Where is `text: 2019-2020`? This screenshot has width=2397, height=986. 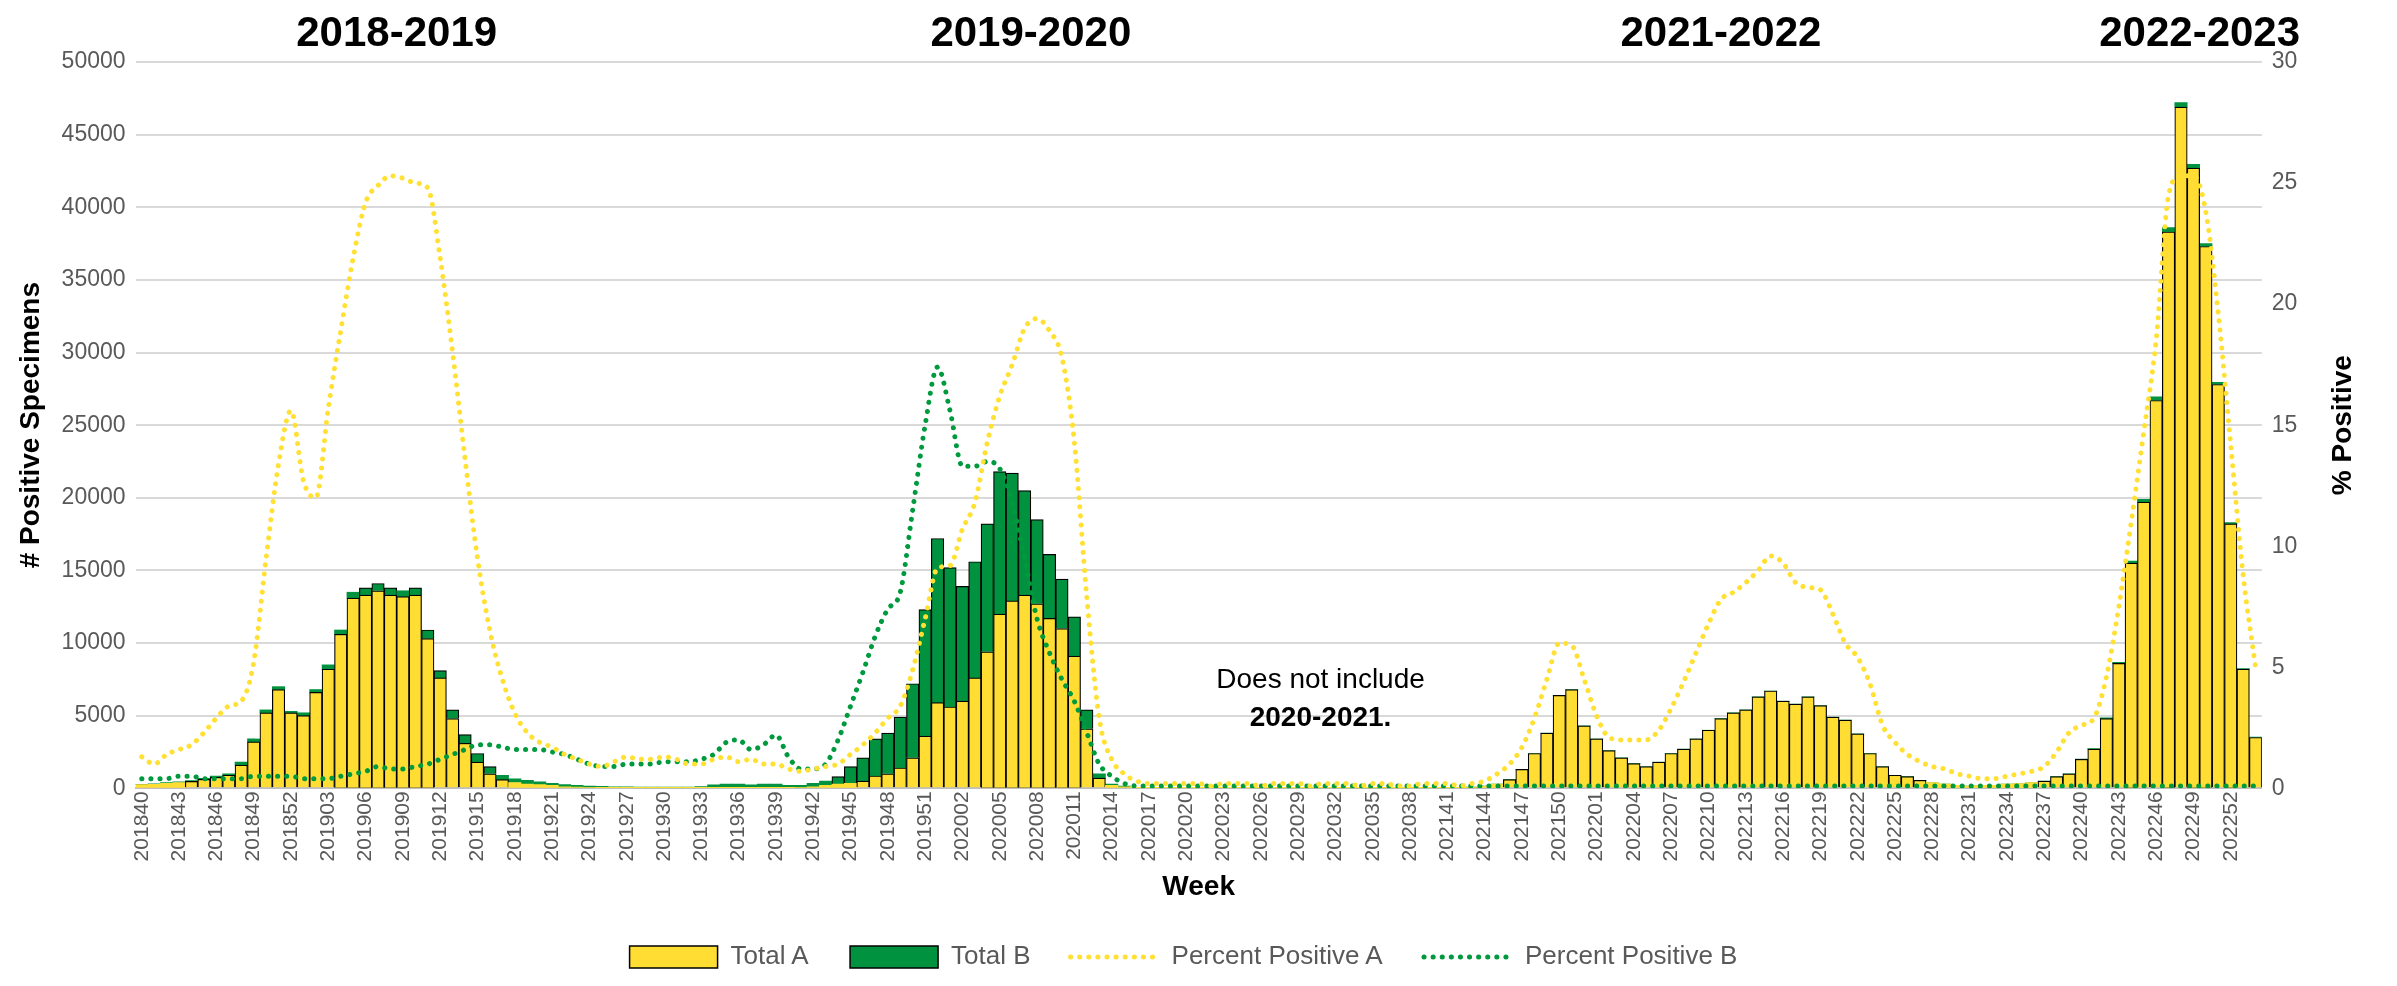 text: 2019-2020 is located at coordinates (1031, 31).